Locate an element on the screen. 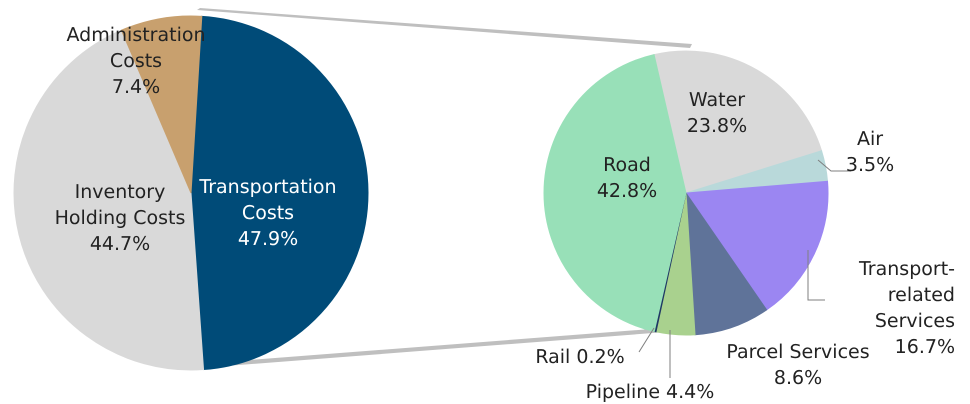  slice-label: Air is located at coordinates (870, 139).